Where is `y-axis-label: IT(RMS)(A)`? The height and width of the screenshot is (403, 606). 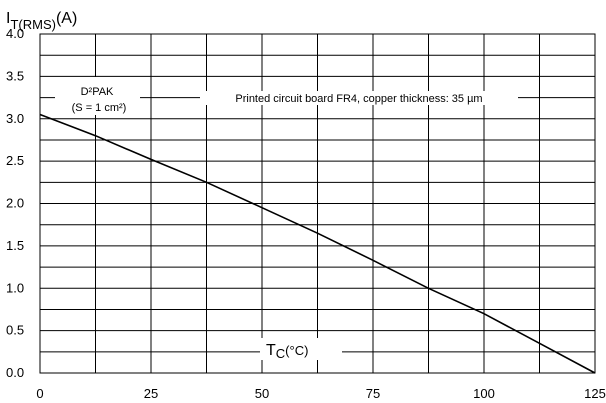
y-axis-label: IT(RMS)(A) is located at coordinates (41, 21).